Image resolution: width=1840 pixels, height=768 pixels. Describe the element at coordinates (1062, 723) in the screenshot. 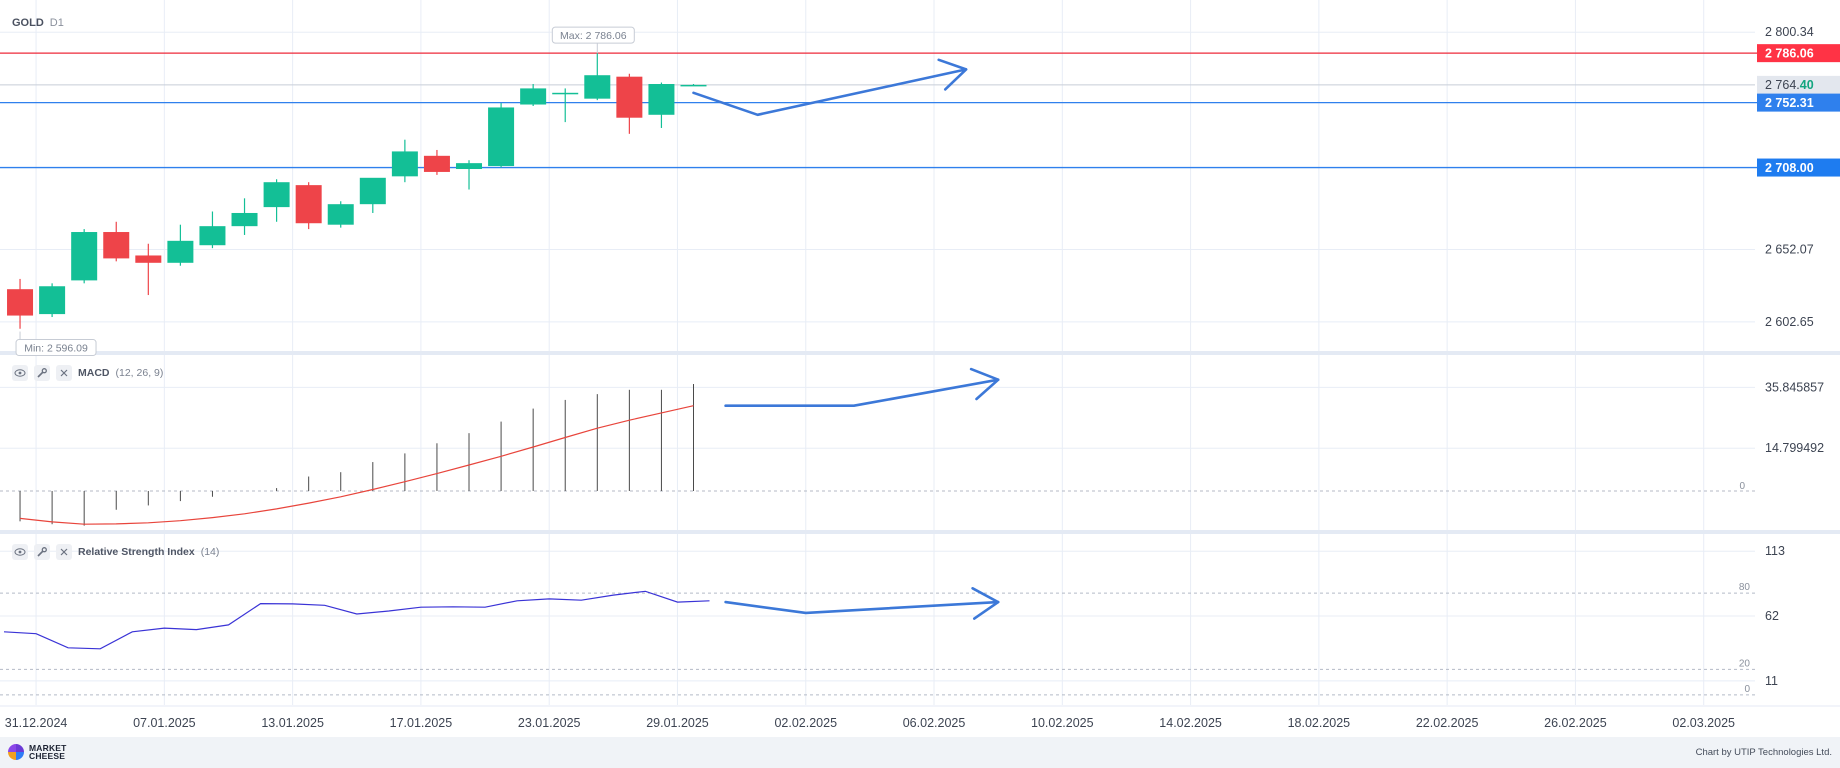

I see `date-tick-label: 10.02.2025` at that location.